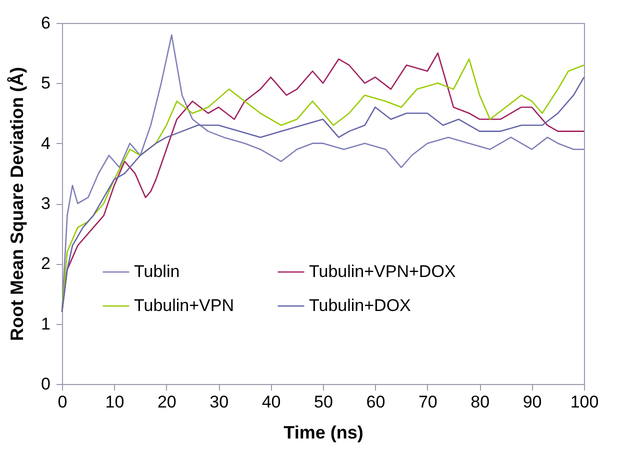 This screenshot has height=462, width=632. Describe the element at coordinates (45, 324) in the screenshot. I see `y-tick-label: 1` at that location.